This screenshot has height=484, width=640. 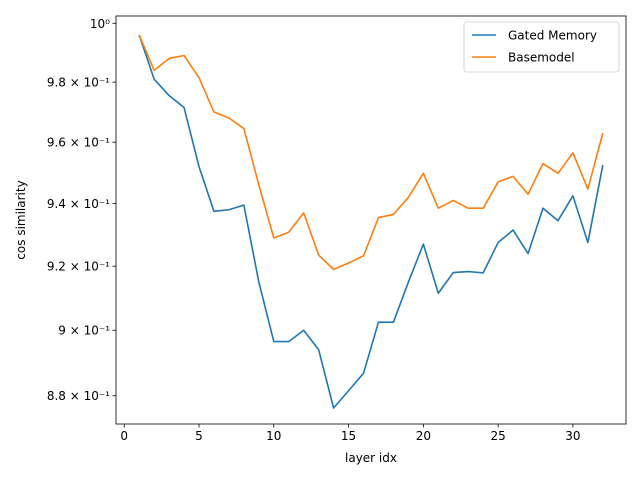 What do you see at coordinates (78, 143) in the screenshot?
I see `y-tick-label: 9.6 × 10⁻¹` at bounding box center [78, 143].